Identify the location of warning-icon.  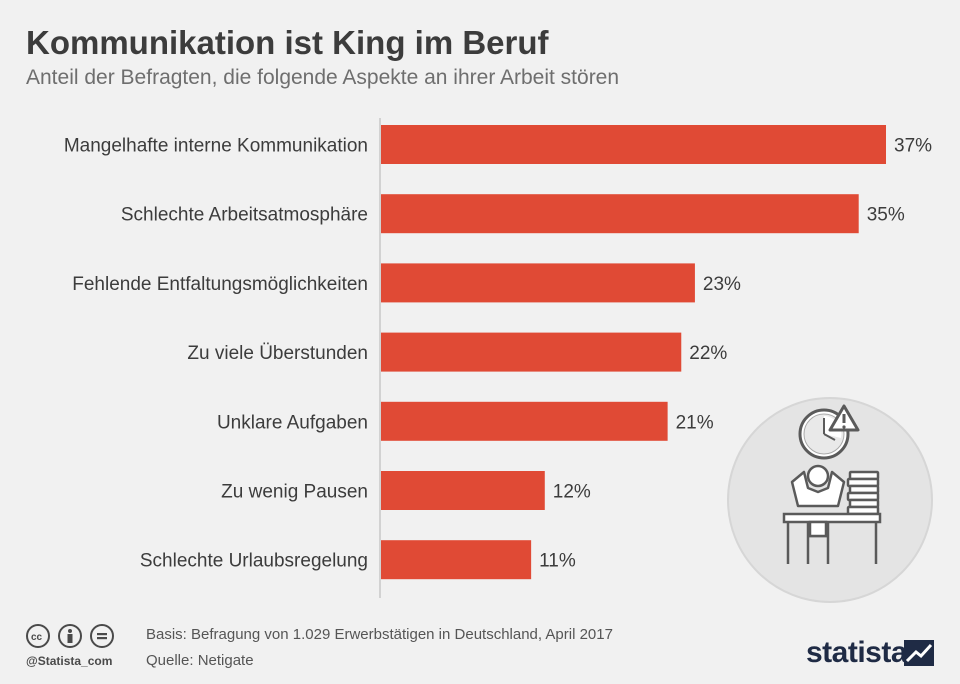
(844, 418).